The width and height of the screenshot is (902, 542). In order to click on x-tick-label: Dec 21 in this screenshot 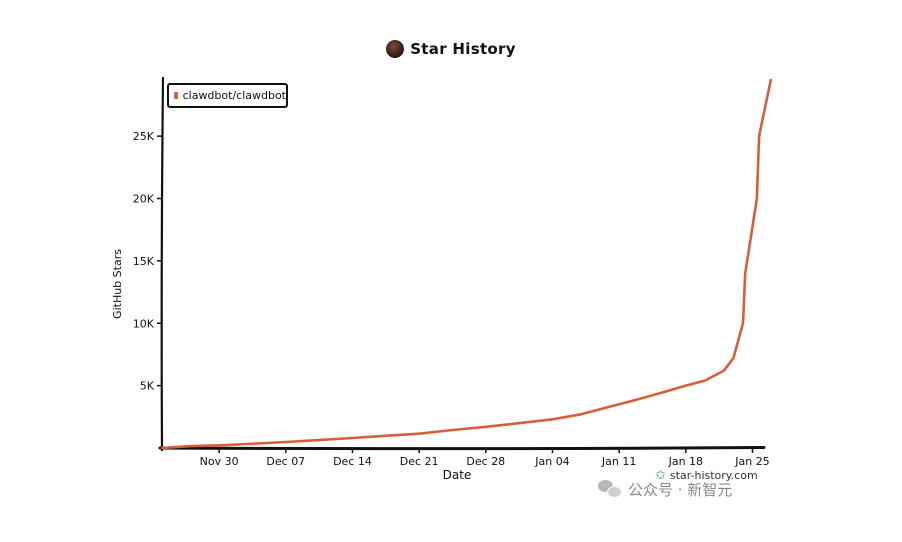, I will do `click(419, 461)`.